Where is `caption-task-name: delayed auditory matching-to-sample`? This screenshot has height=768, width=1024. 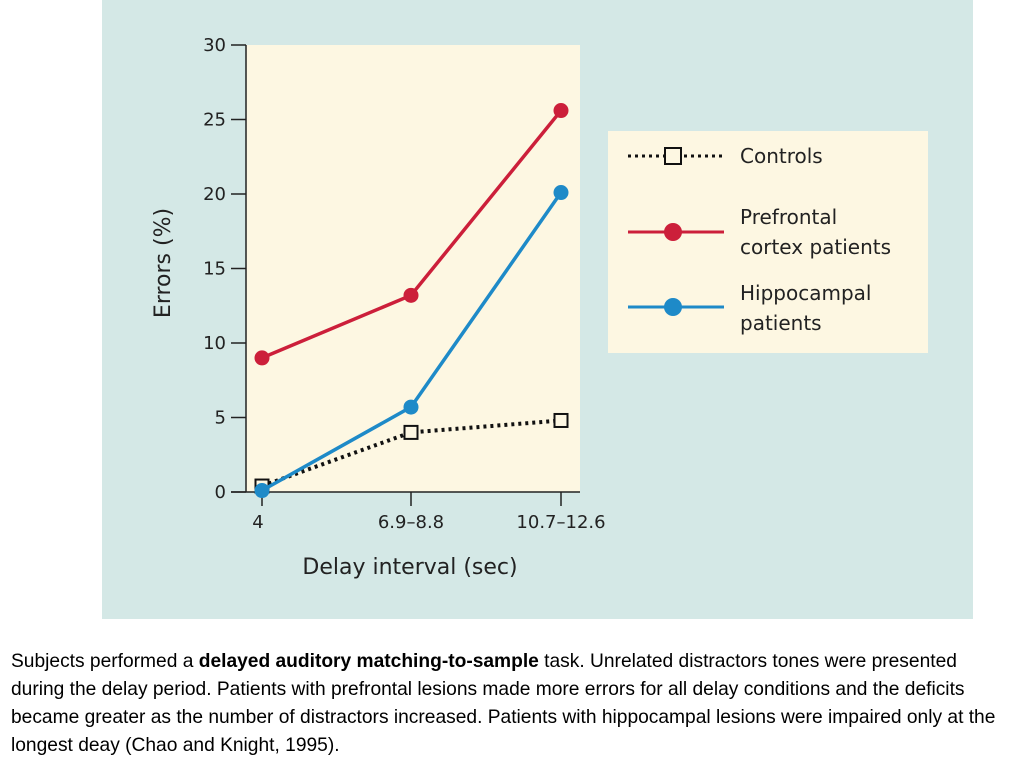 caption-task-name: delayed auditory matching-to-sample is located at coordinates (368, 661).